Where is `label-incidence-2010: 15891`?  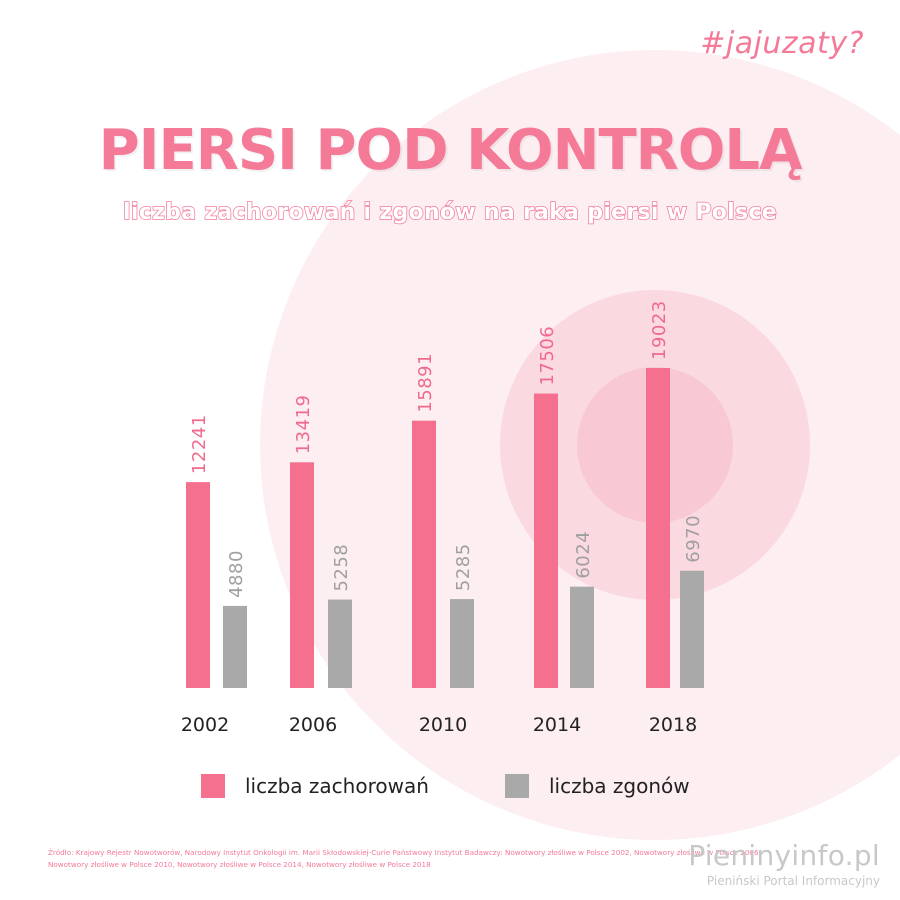
label-incidence-2010: 15891 is located at coordinates (425, 383).